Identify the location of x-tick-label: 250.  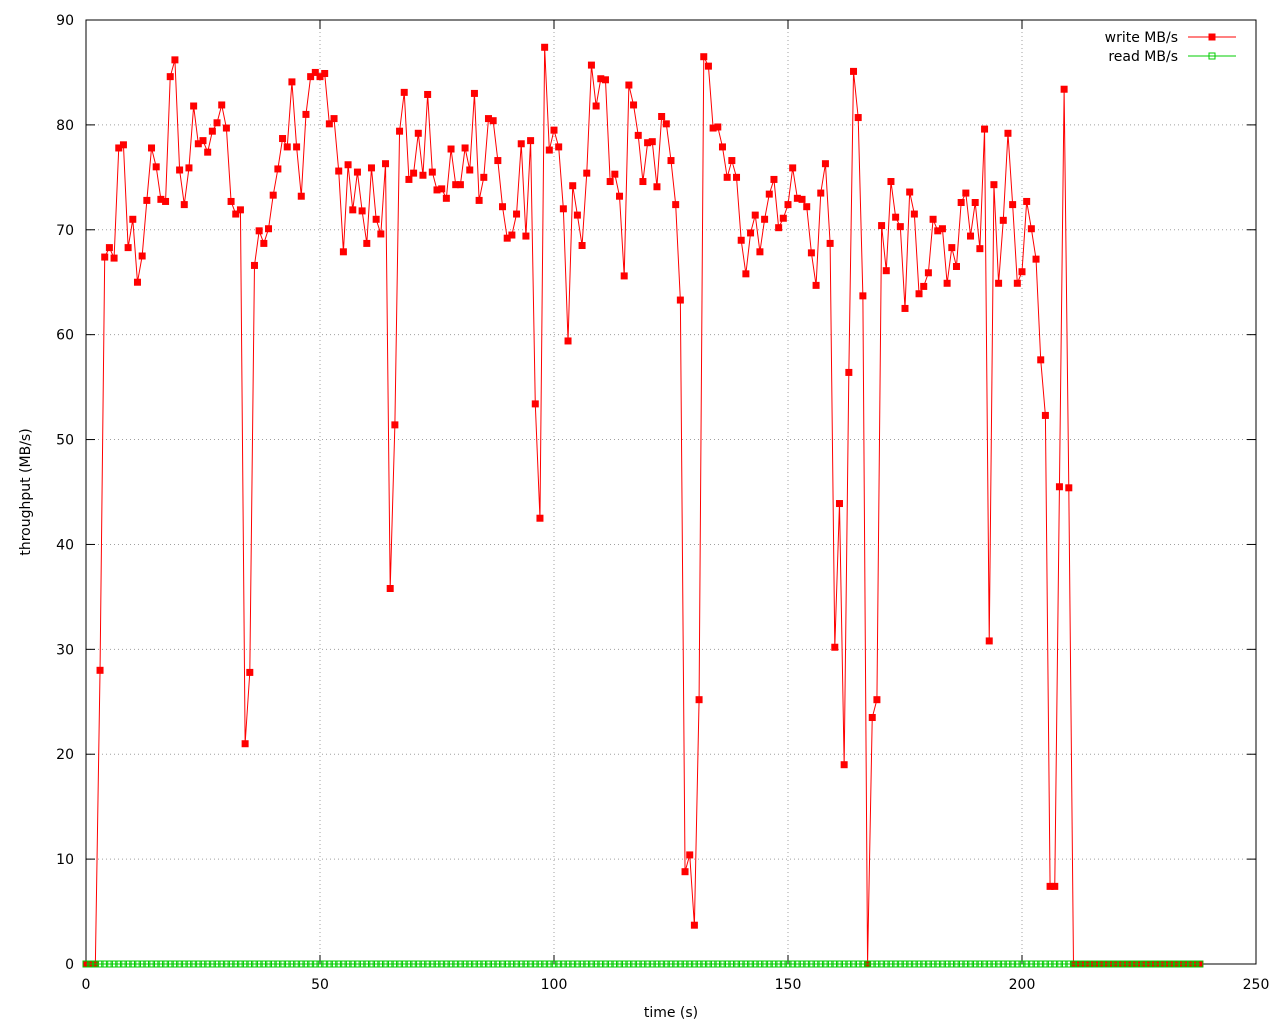
(1256, 985).